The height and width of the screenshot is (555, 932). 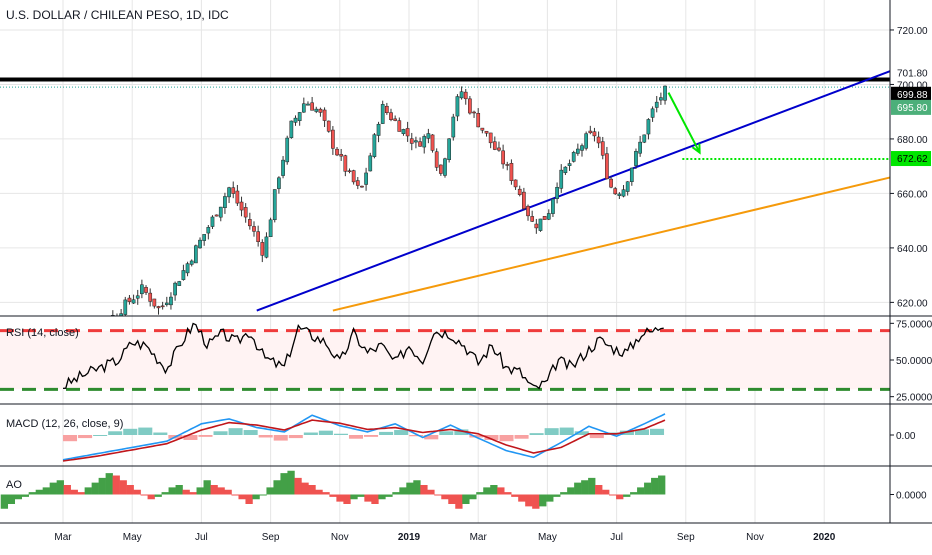 What do you see at coordinates (616, 537) in the screenshot?
I see `time-axis-label: Jul` at bounding box center [616, 537].